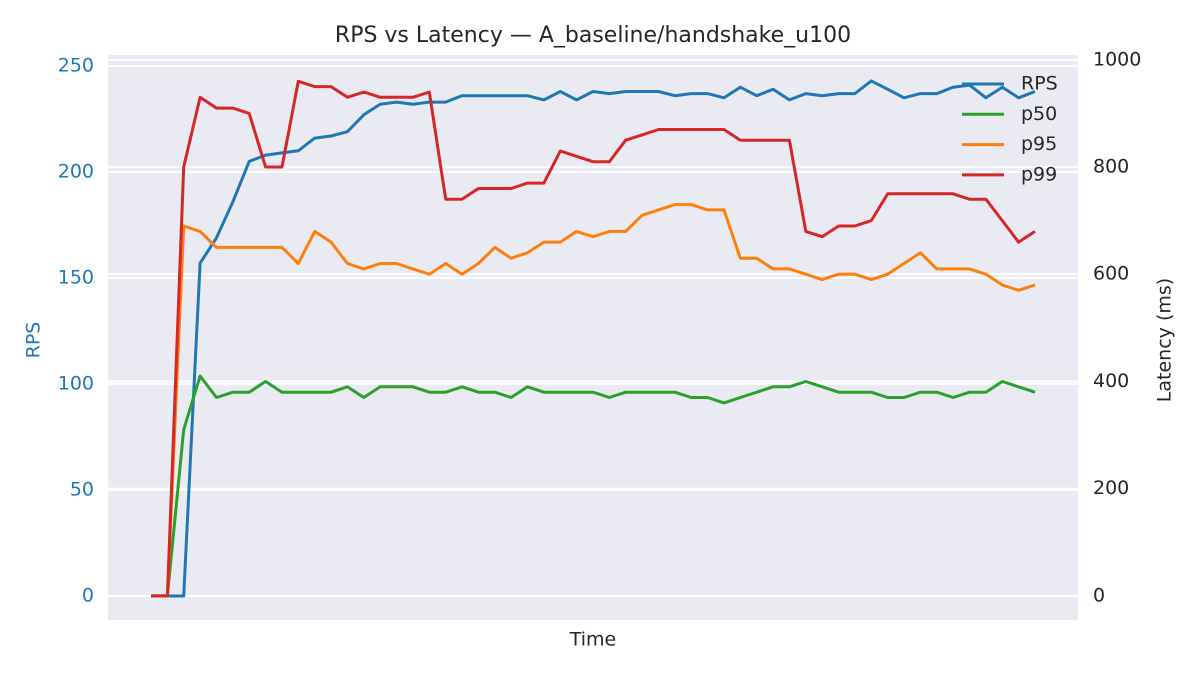 The image size is (1200, 675). Describe the element at coordinates (34, 340) in the screenshot. I see `y-axis-label: RPS` at that location.